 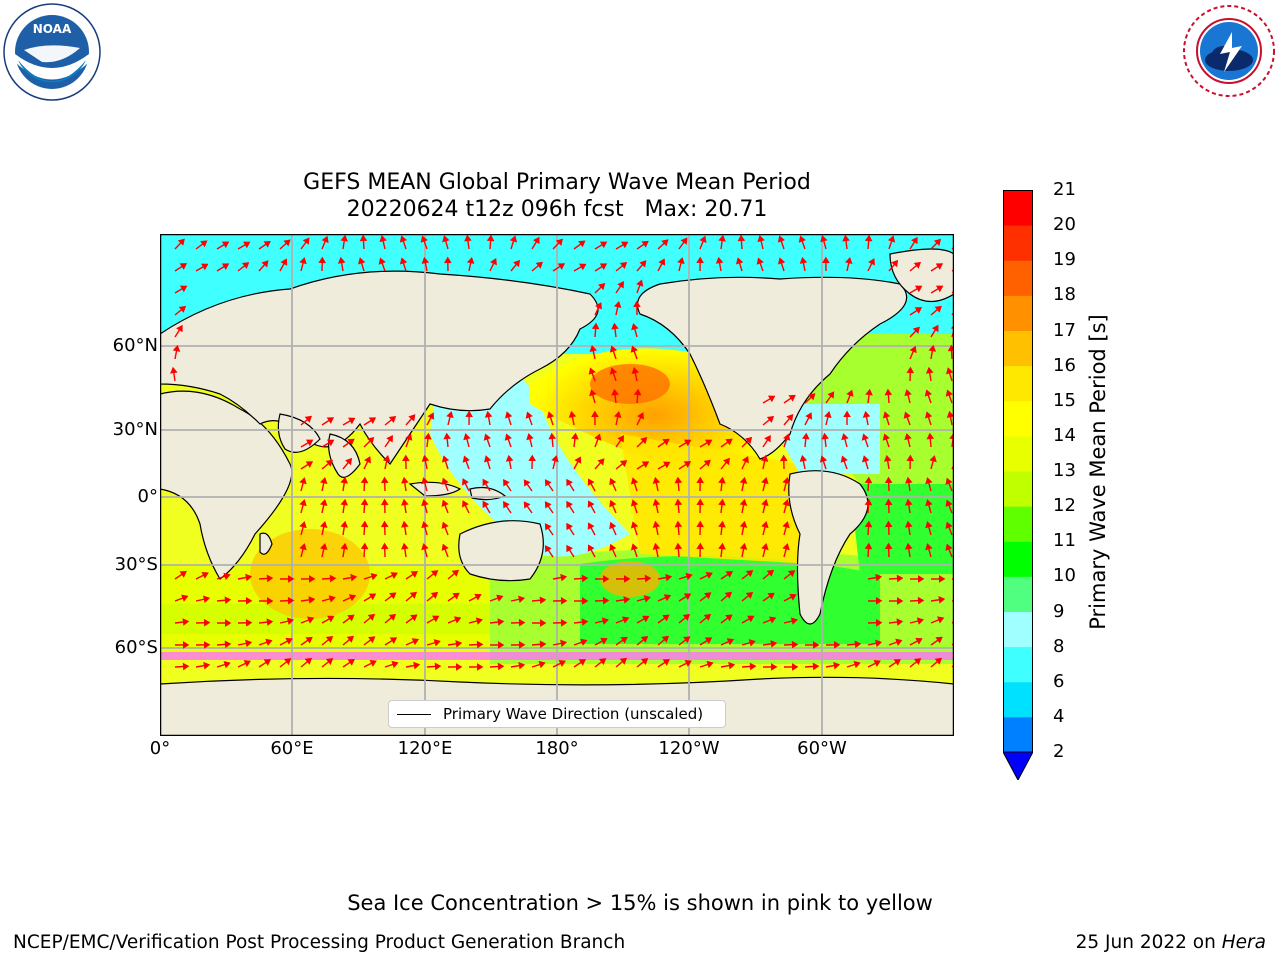 What do you see at coordinates (1064, 435) in the screenshot?
I see `colorbar-tick: 14` at bounding box center [1064, 435].